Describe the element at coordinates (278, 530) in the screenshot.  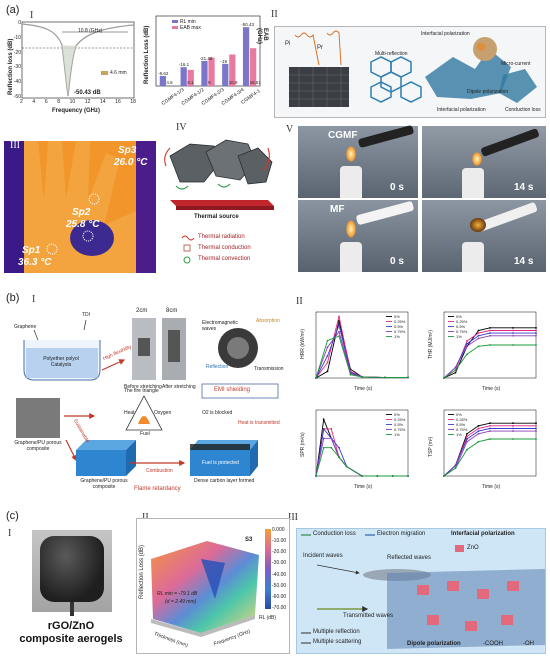
I see `colorbar-tick: 0.000` at that location.